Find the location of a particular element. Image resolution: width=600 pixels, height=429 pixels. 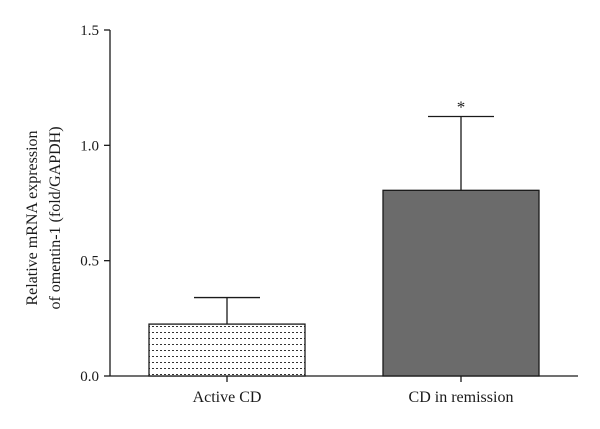

x-axis: Active CD CD in remission is located at coordinates (344, 390).